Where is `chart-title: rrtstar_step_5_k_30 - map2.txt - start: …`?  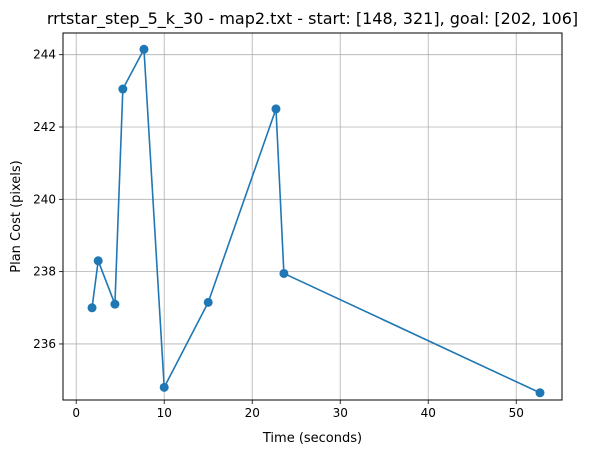 chart-title: rrtstar_step_5_k_30 - map2.txt - start: … is located at coordinates (312, 19).